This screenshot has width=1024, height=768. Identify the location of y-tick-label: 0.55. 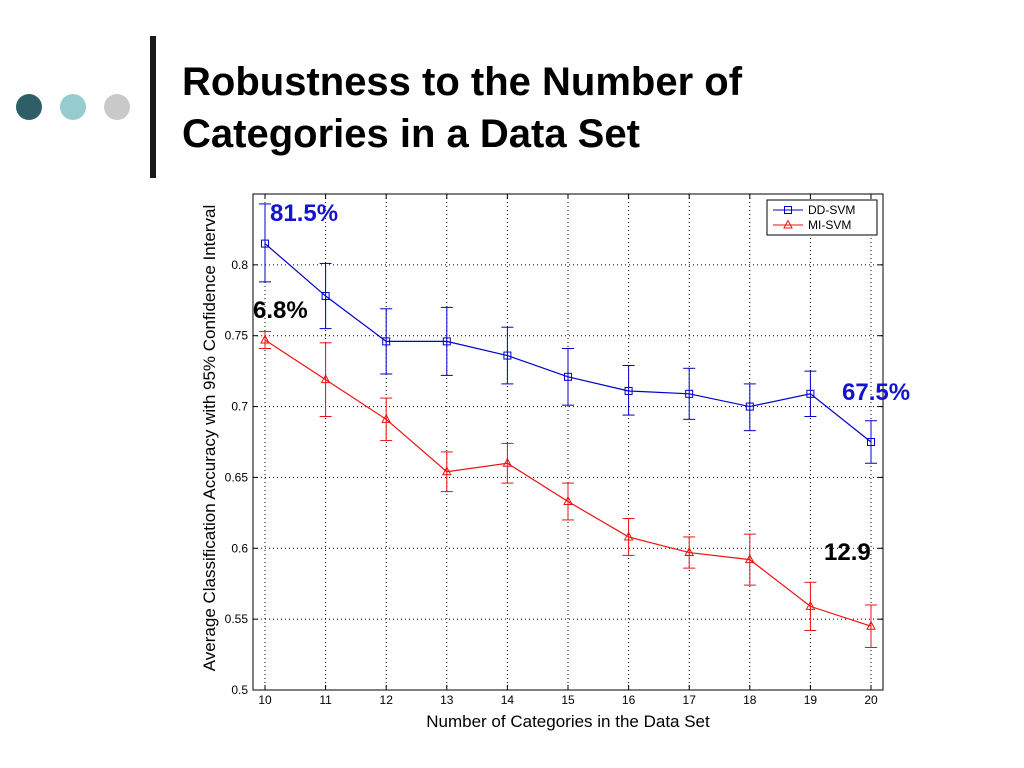
(237, 619).